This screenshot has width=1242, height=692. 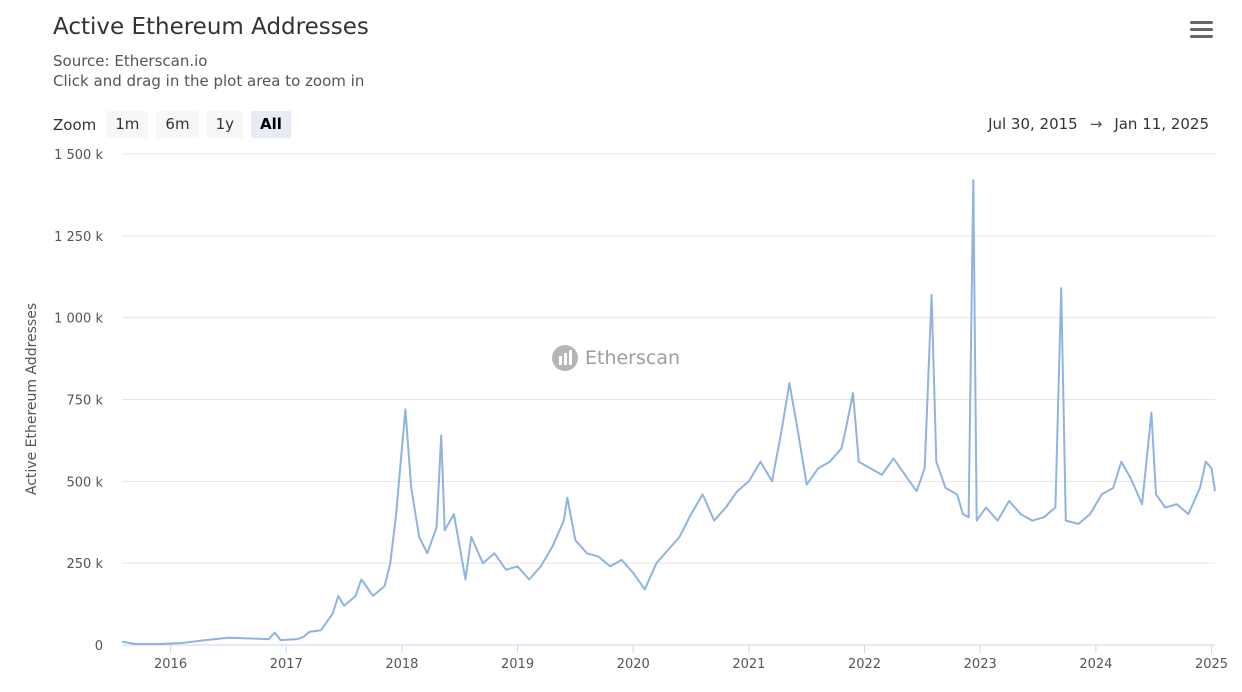 I want to click on x-tick-label: 2017, so click(x=286, y=664).